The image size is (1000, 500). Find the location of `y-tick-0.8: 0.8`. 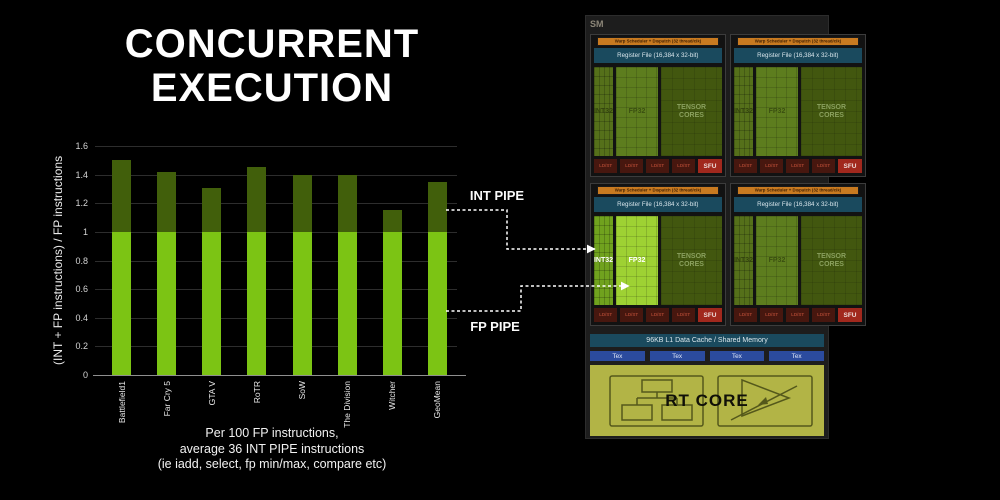

y-tick-0.8: 0.8 is located at coordinates (81, 260).